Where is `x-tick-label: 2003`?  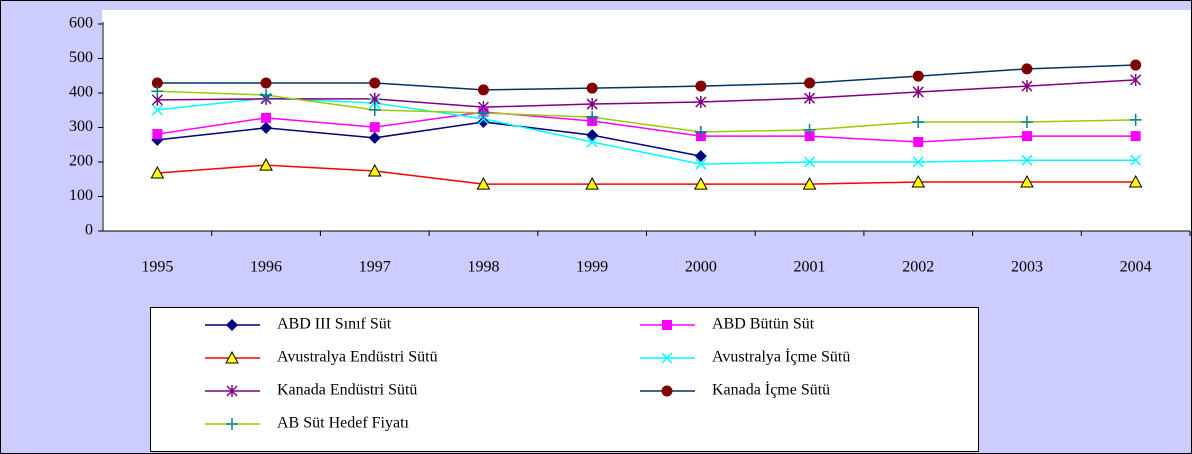
x-tick-label: 2003 is located at coordinates (1027, 267).